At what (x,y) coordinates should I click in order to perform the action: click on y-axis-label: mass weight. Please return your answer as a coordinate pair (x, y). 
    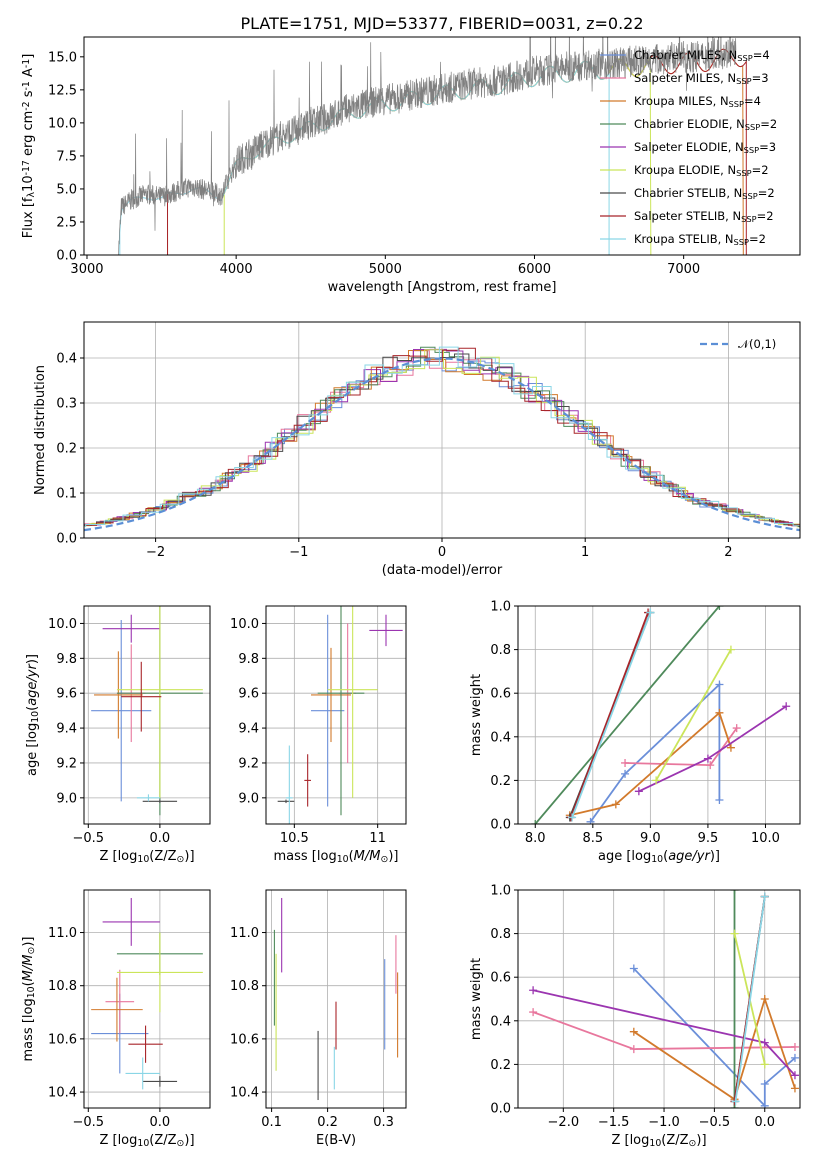
    Looking at the image, I should click on (476, 715).